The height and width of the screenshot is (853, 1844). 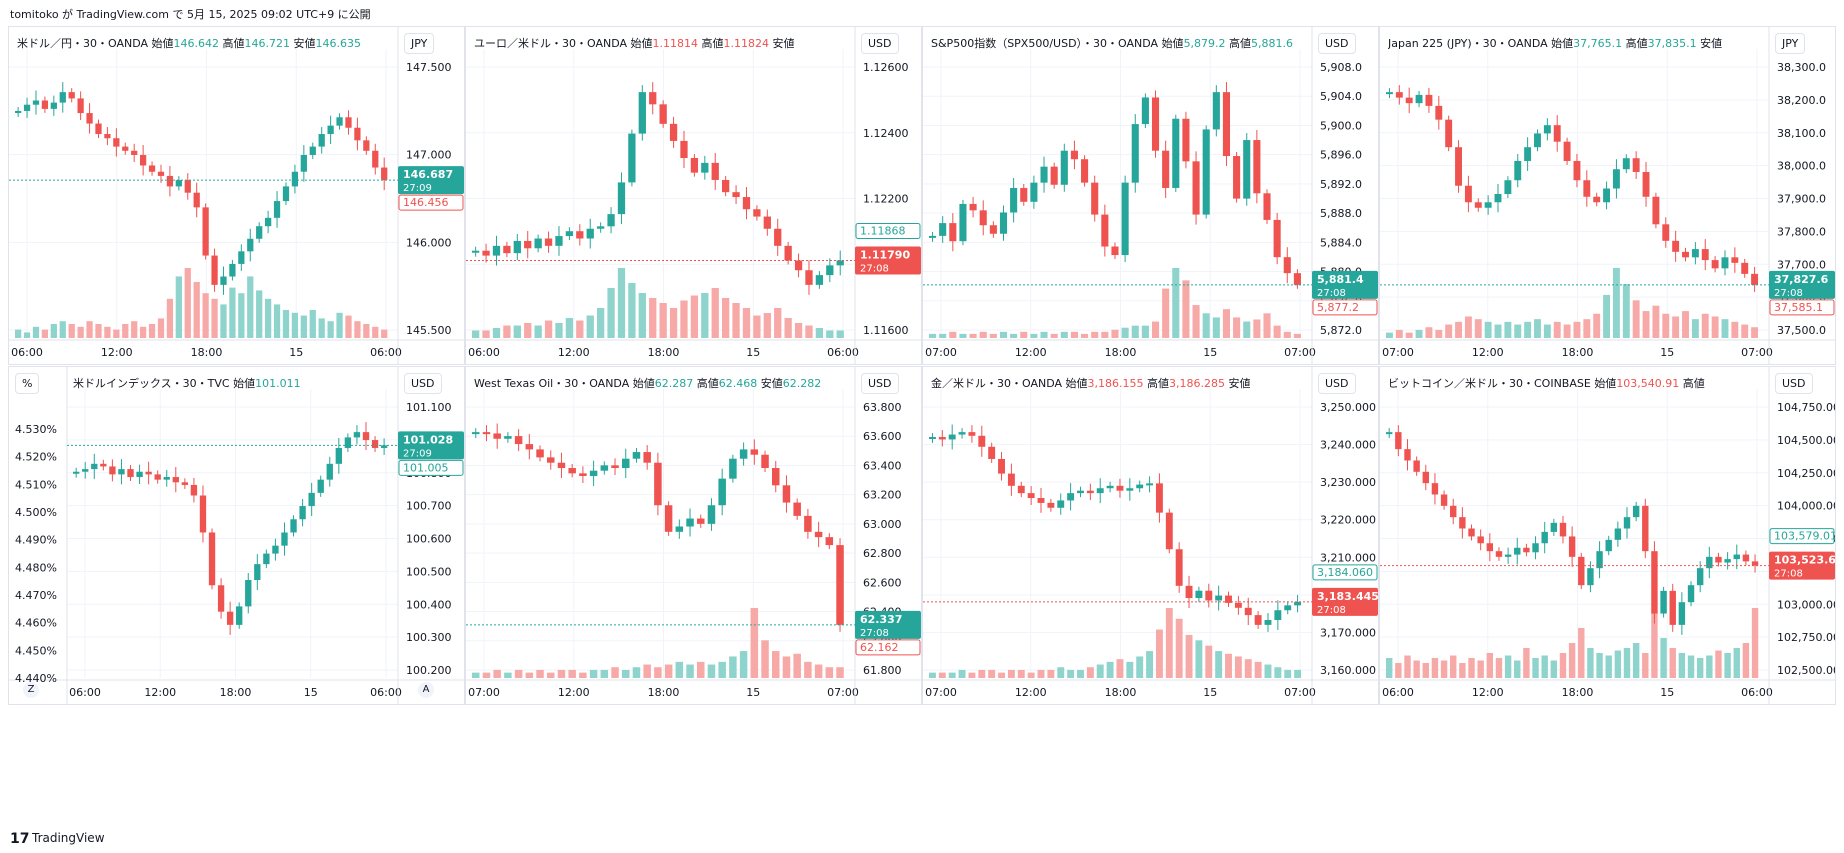 What do you see at coordinates (27, 383) in the screenshot?
I see `left-scale-button: %` at bounding box center [27, 383].